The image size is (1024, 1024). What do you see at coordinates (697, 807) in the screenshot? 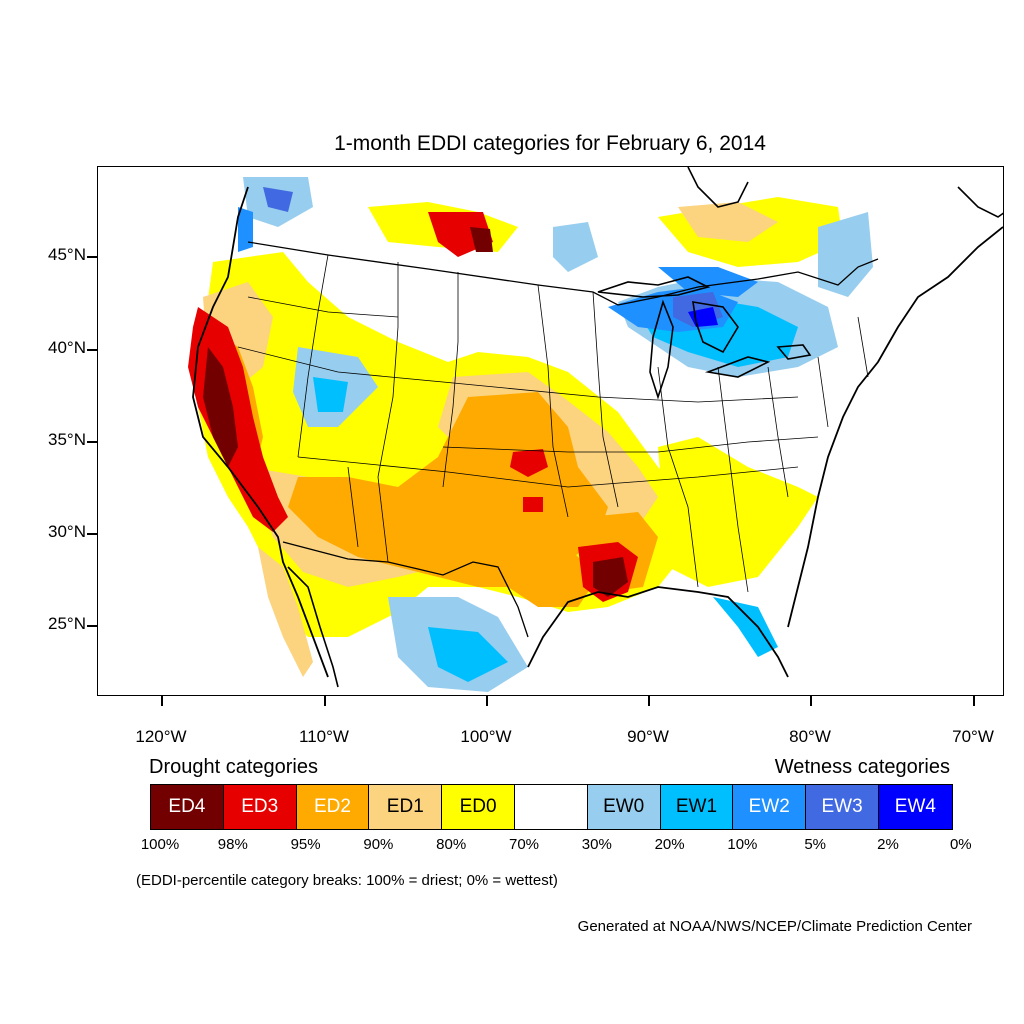
I see `legend-box-ew1: EW1` at bounding box center [697, 807].